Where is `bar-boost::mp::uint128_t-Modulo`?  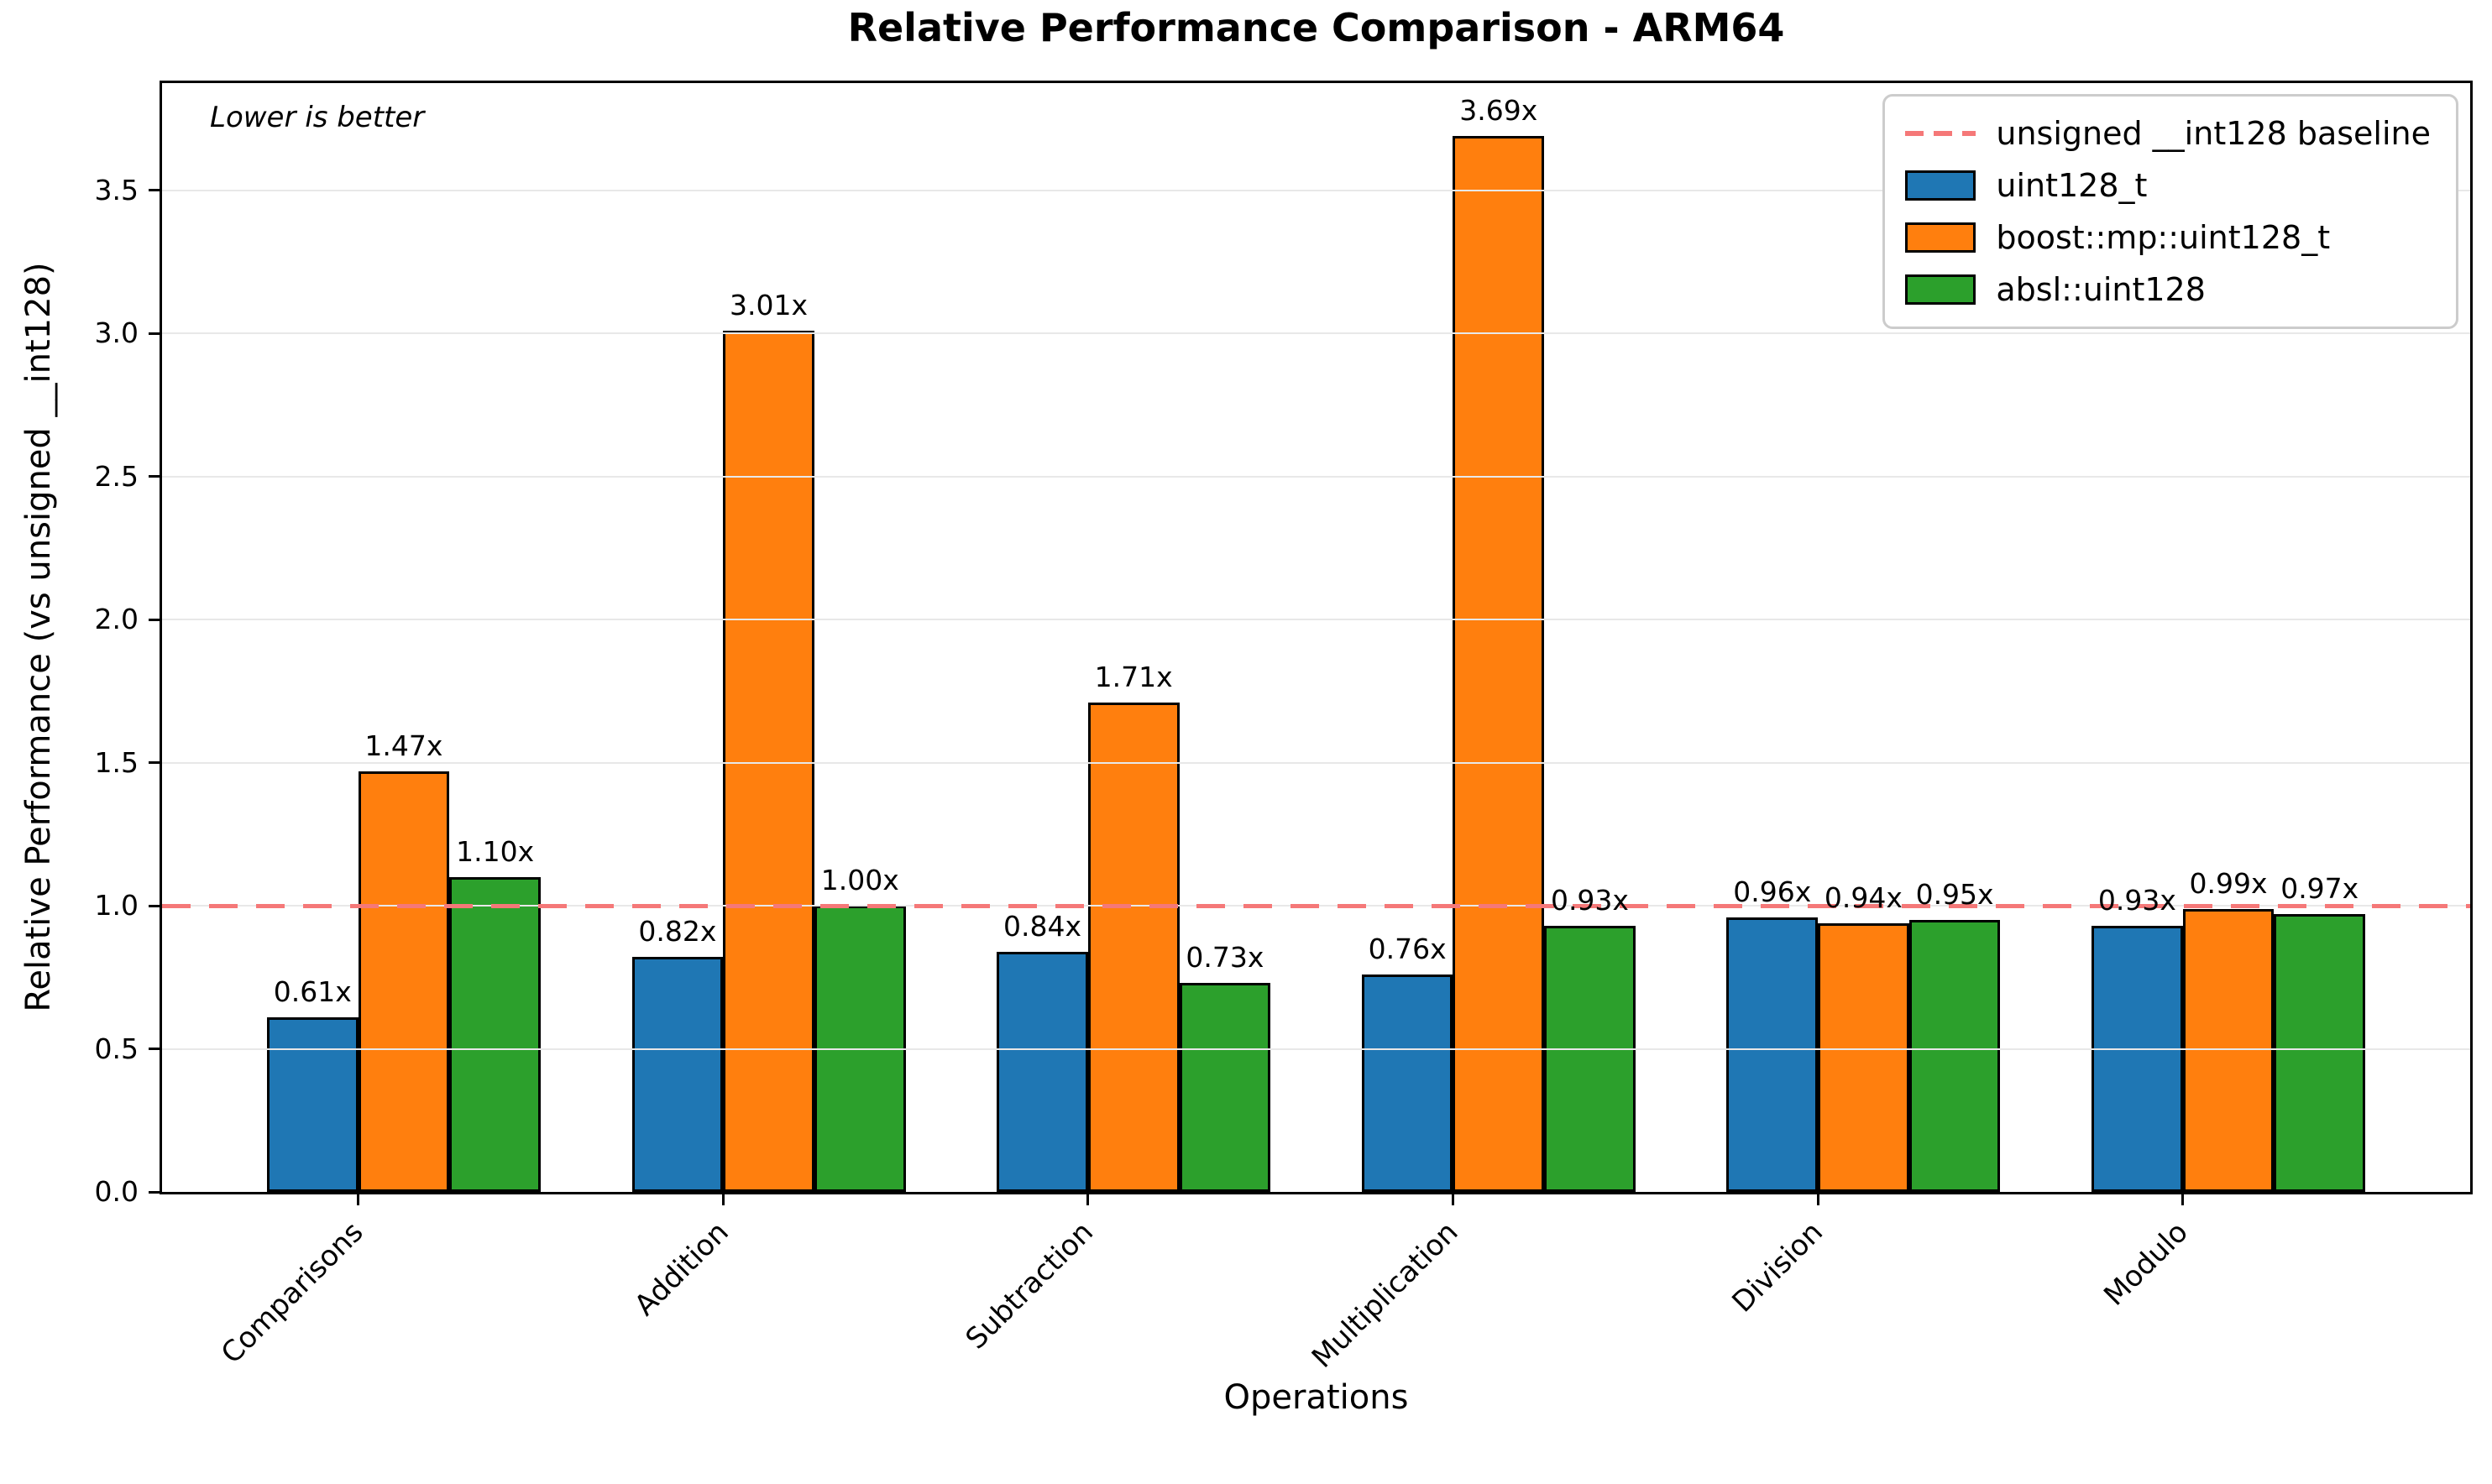
bar-boost::mp::uint128_t-Modulo is located at coordinates (2228, 1050).